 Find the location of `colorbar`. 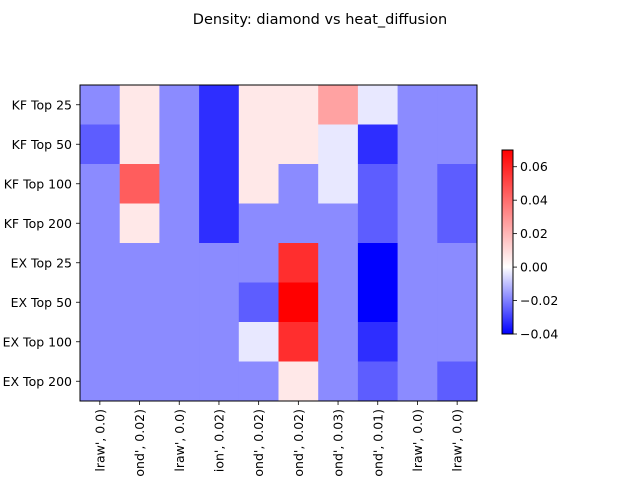

colorbar is located at coordinates (507, 242).